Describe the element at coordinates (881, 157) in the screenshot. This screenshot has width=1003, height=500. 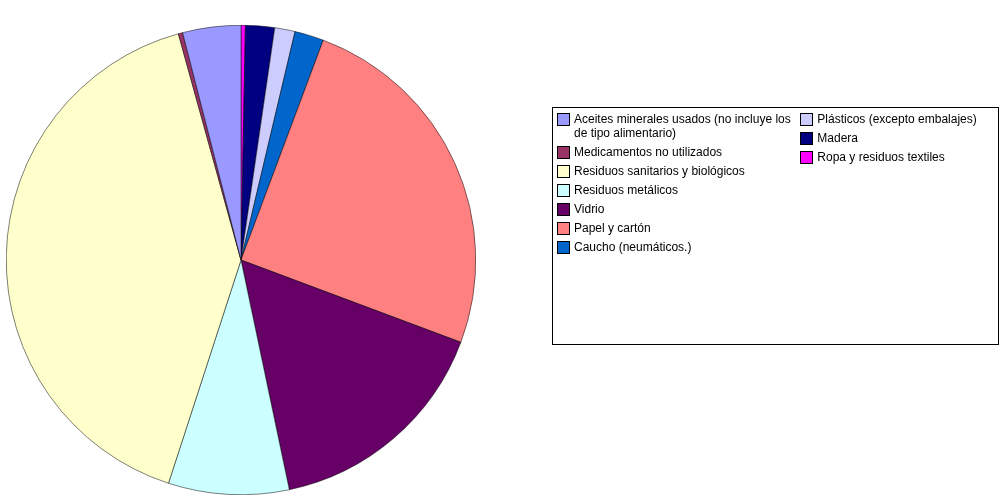
I see `legend-label: Ropa y residuos textiles` at that location.